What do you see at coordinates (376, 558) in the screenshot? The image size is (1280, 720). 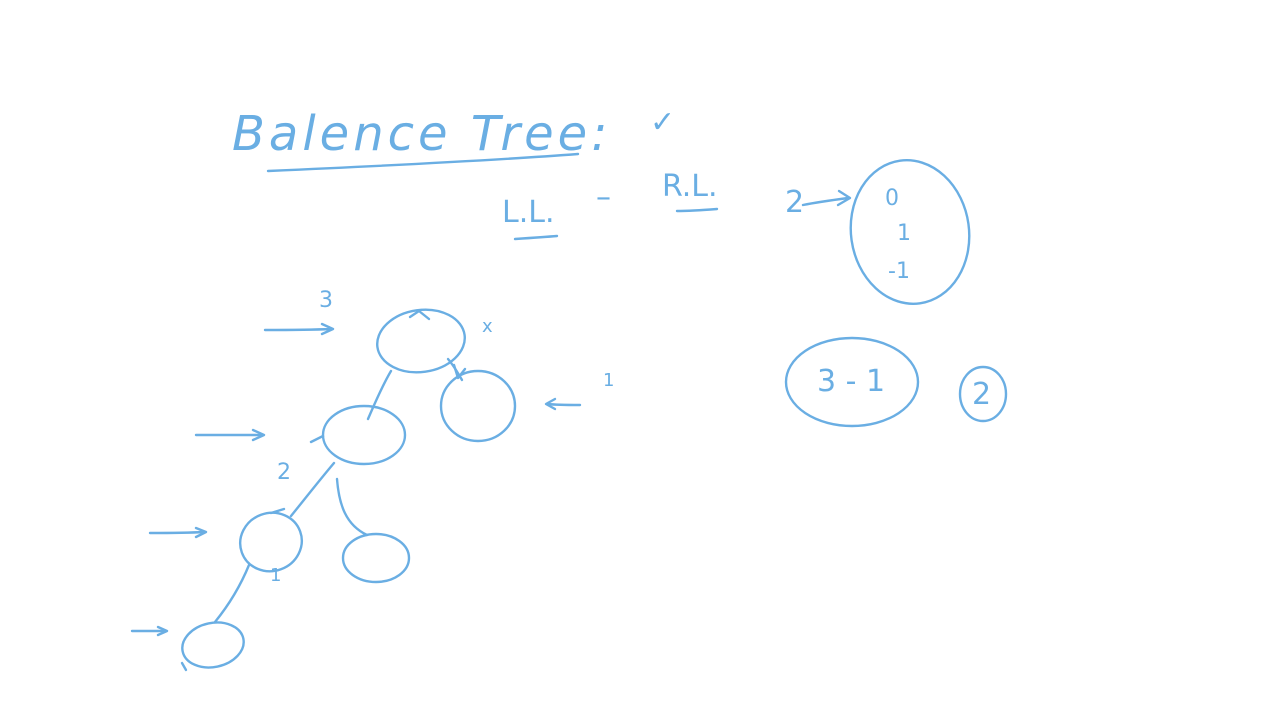 I see `tree-node-left-right` at bounding box center [376, 558].